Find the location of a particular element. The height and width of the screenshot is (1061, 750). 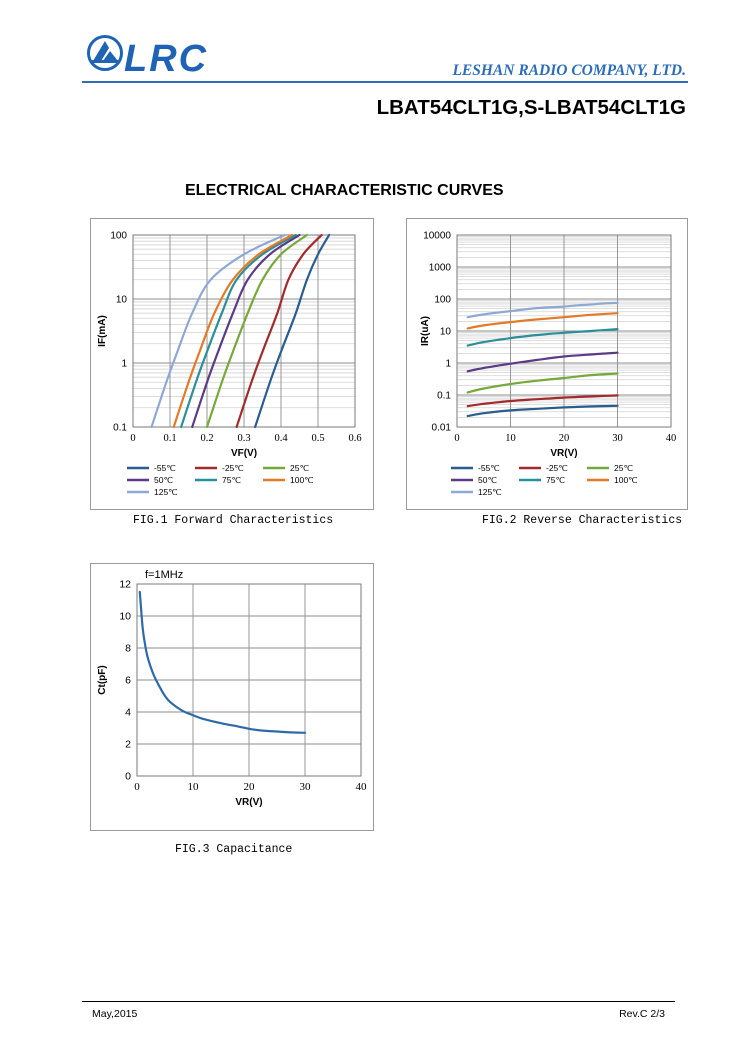

capacitance-chart: 0 2 4 6 8 10 12 0 10 20 30 40 VR(V) Ct(pF) f=1MHz is located at coordinates (232, 688).